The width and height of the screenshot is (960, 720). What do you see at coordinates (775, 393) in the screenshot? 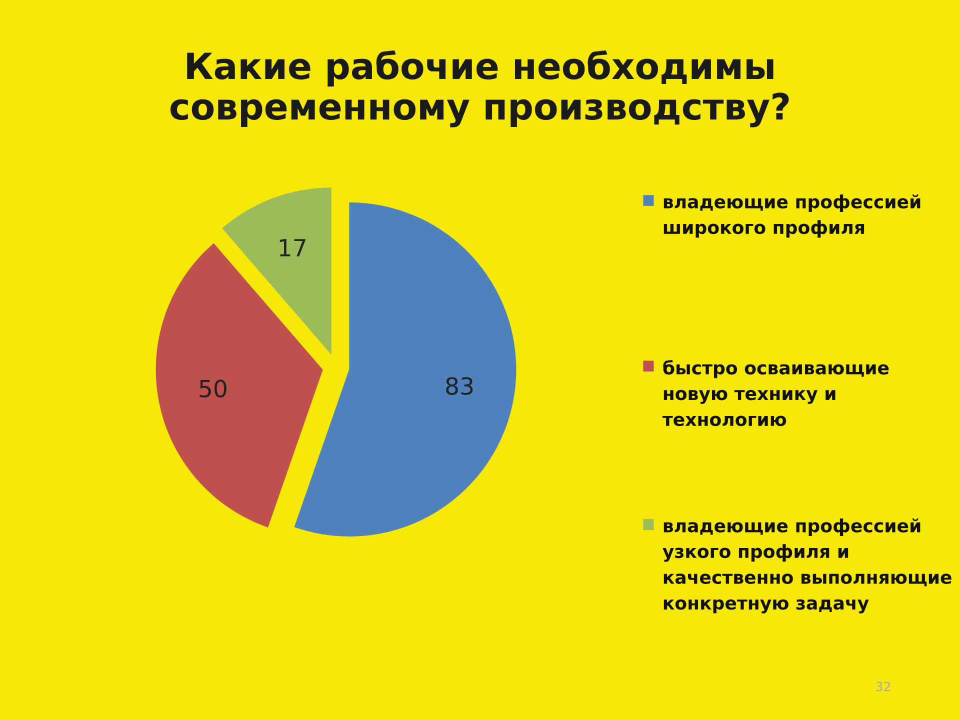
I see `legend-label: быстро осваивающие новую технику и технологию` at bounding box center [775, 393].